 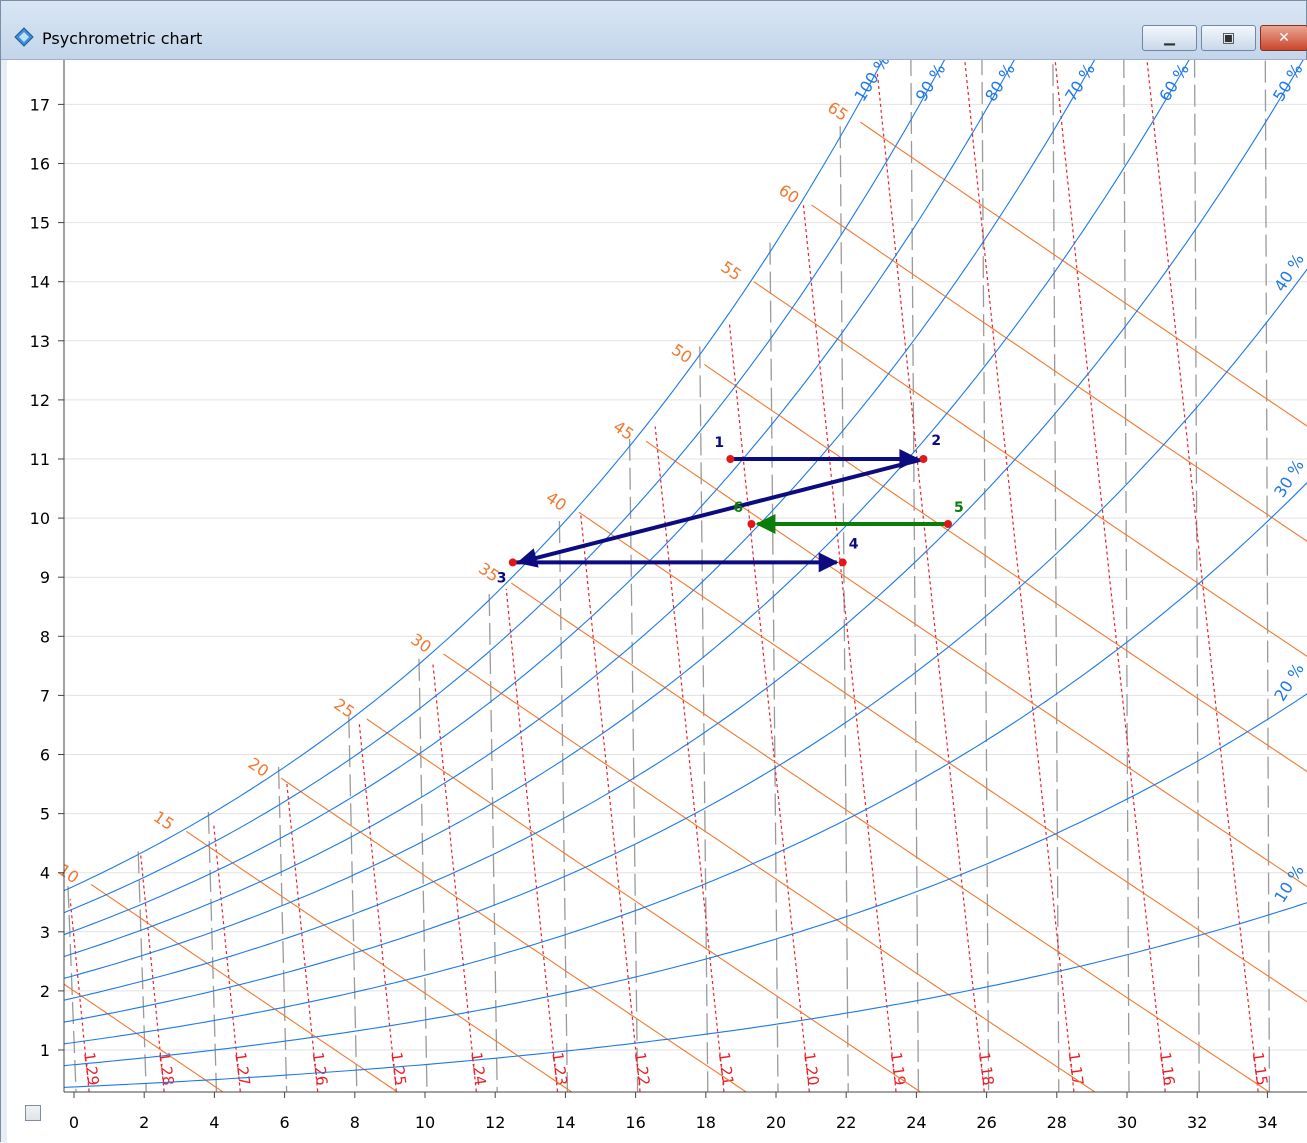 I want to click on density-line-label: 1.23, so click(x=559, y=1069).